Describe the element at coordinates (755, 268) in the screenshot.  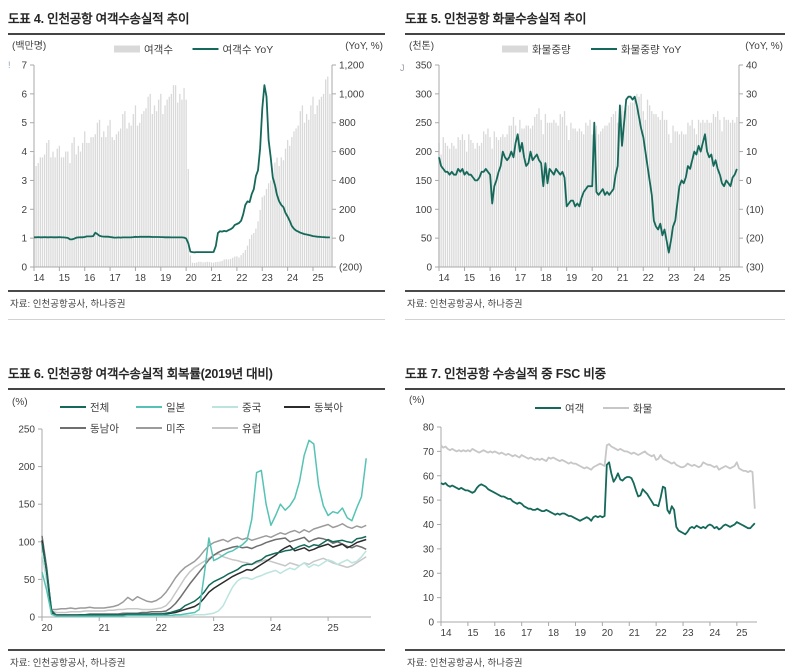
I see `right-axis-label: (30)` at that location.